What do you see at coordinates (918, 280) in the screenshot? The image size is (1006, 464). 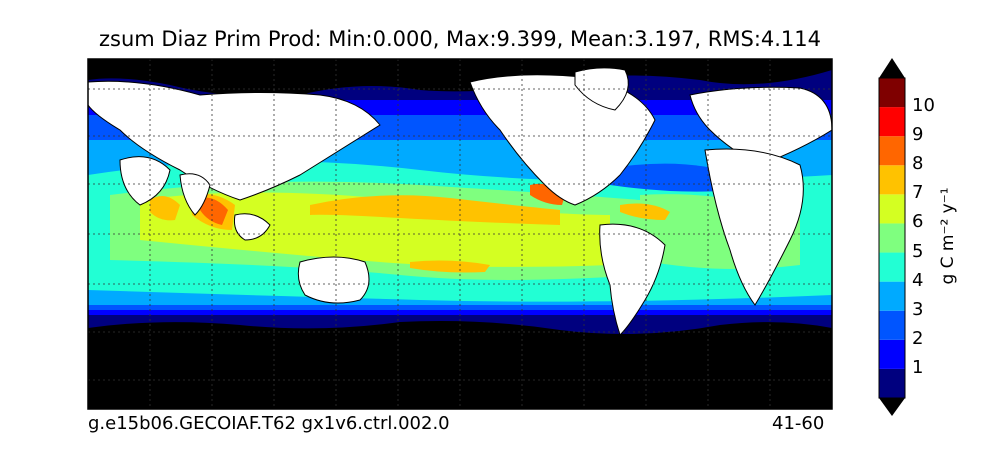 I see `colorbar-tick-label: 4` at bounding box center [918, 280].